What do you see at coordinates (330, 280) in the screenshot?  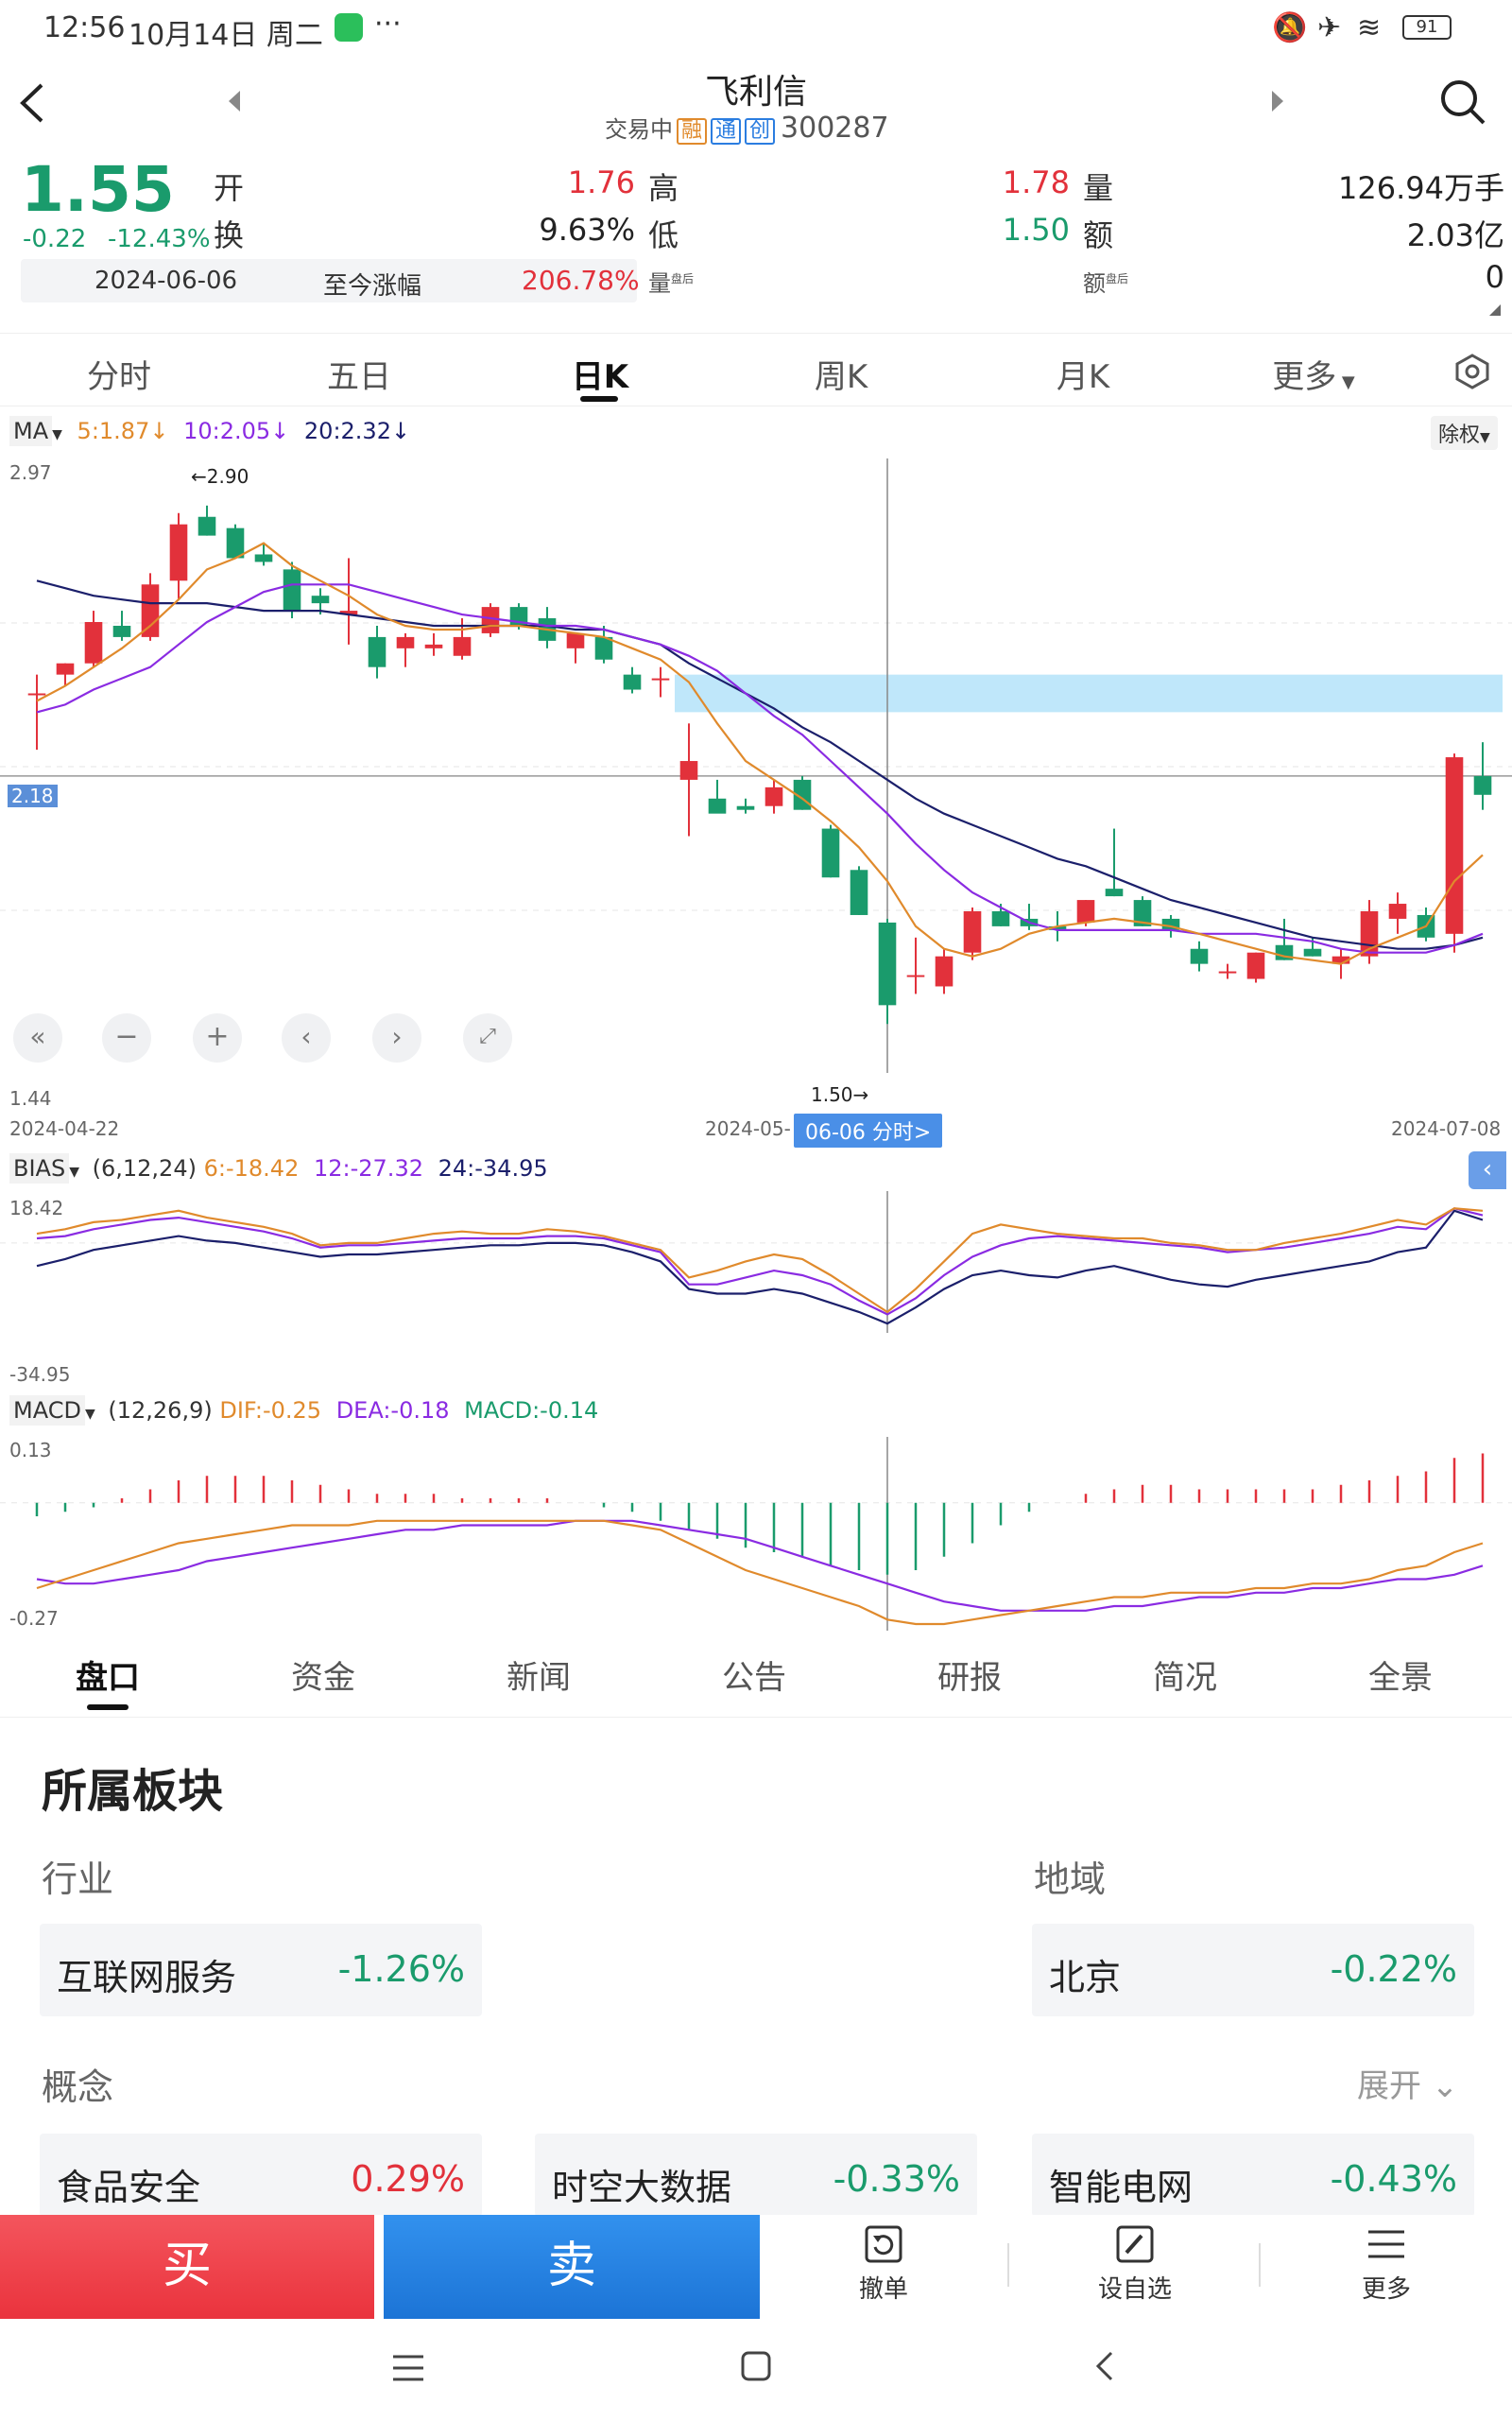 I see `since-bar: 2024-06-06 至今涨幅 206.78%` at bounding box center [330, 280].